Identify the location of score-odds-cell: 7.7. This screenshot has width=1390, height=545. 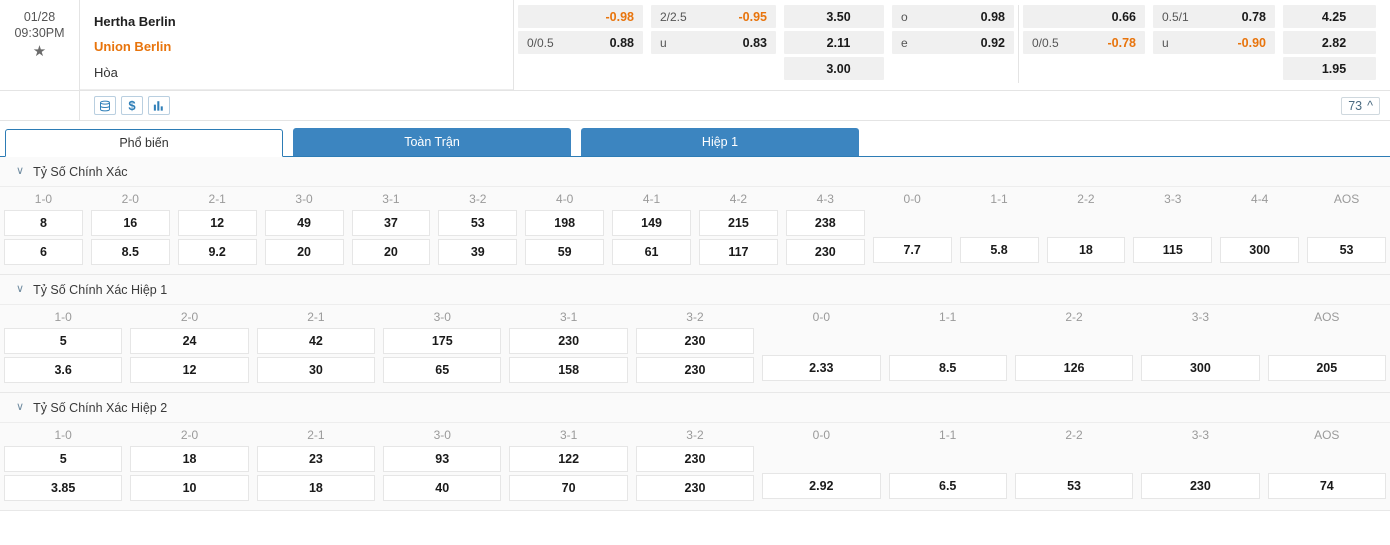
(912, 250).